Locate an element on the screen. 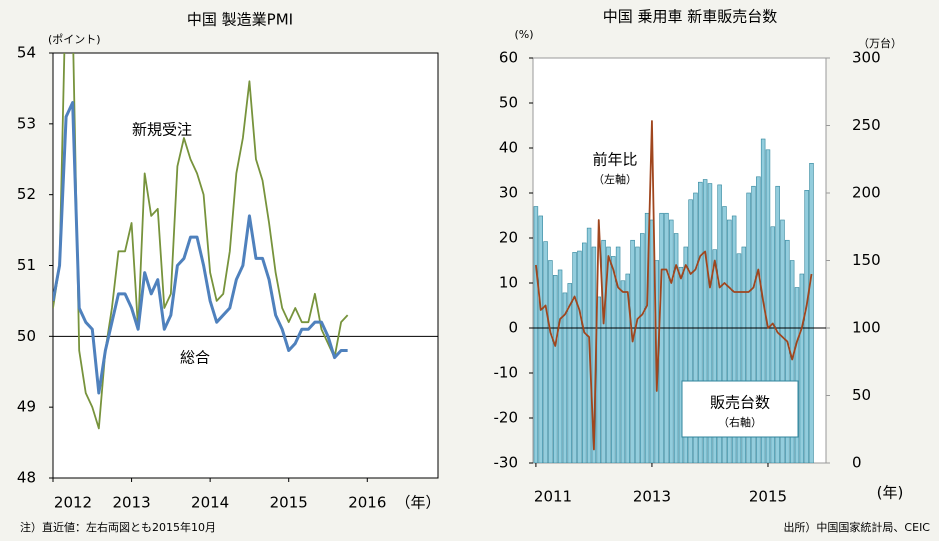 The height and width of the screenshot is (541, 939). y-tick-label: 53 is located at coordinates (26, 123).